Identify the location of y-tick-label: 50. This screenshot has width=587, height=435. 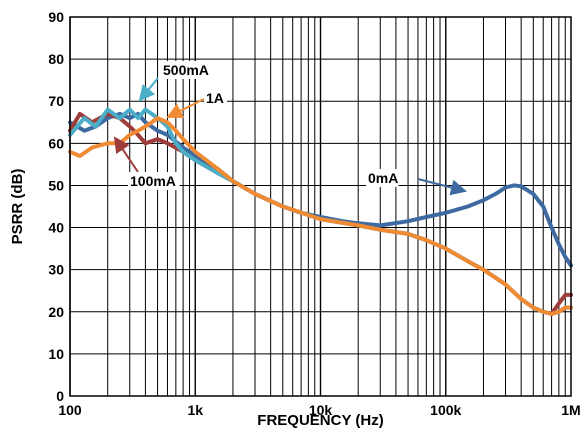
(56, 185).